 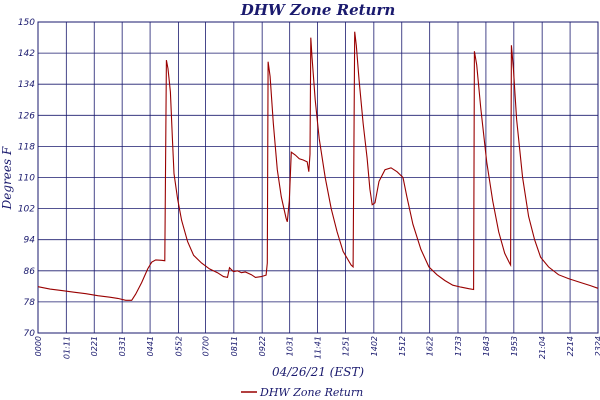 I want to click on legend-label: DHW Zone Return, so click(x=311, y=392).